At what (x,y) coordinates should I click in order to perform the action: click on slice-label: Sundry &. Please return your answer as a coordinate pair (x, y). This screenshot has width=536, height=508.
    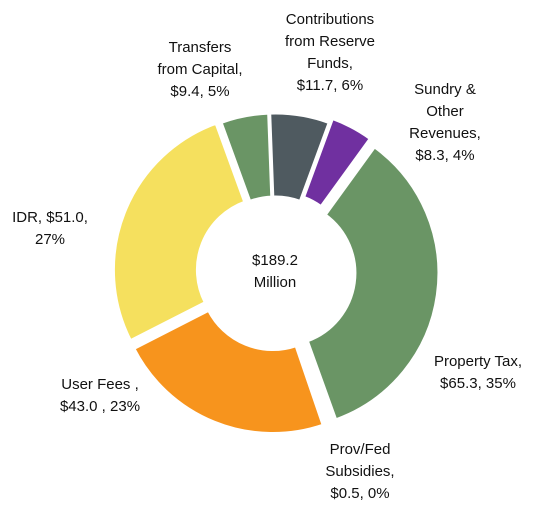
    Looking at the image, I should click on (445, 89).